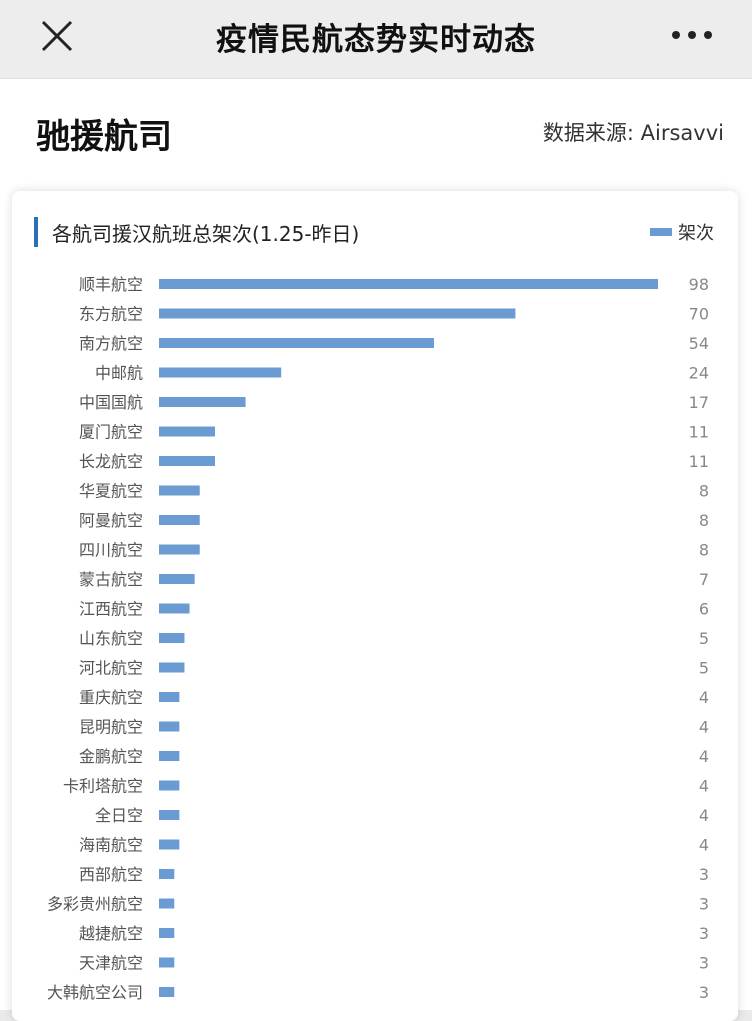 The height and width of the screenshot is (1021, 752). What do you see at coordinates (699, 343) in the screenshot?
I see `value-label: 54` at bounding box center [699, 343].